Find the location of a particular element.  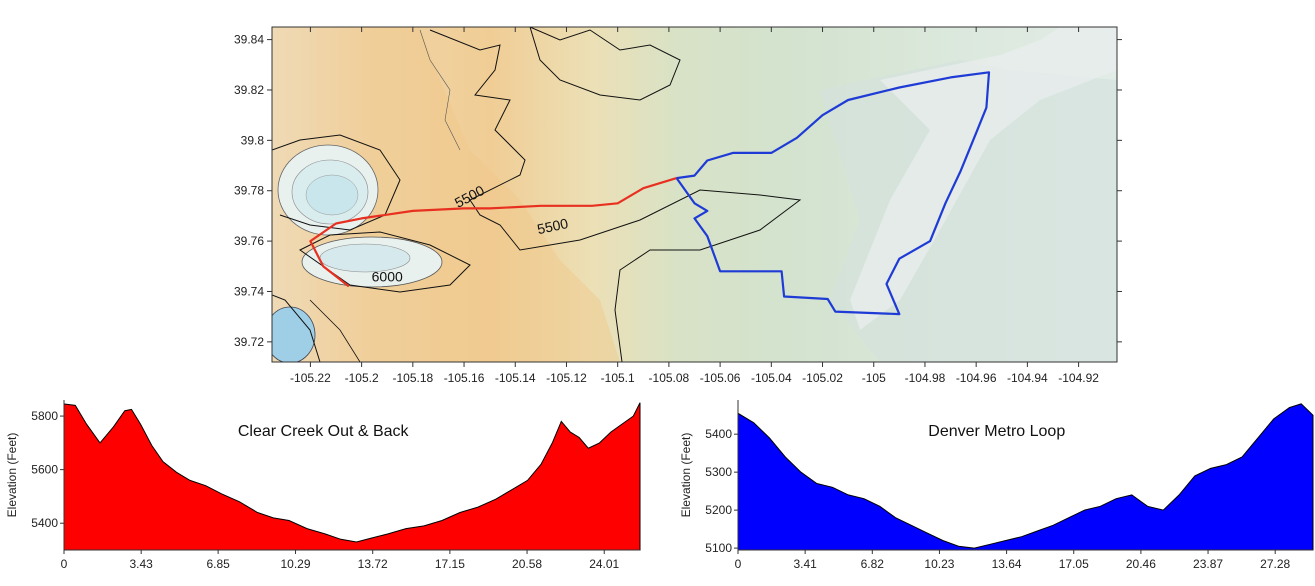

map-x-tick-label: -105.22 is located at coordinates (310, 378).